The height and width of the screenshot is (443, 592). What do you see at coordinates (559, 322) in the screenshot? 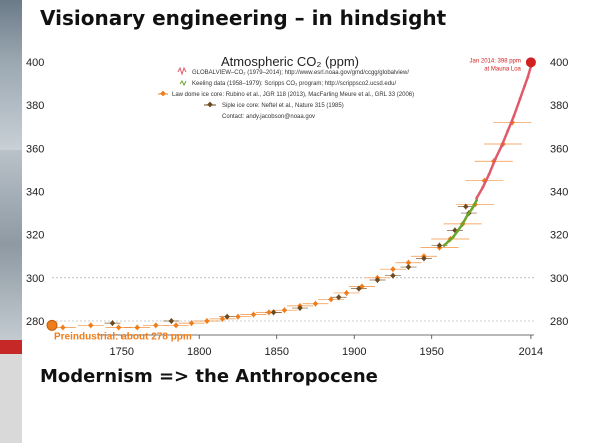
I see `y-tick-right-280: 280` at bounding box center [559, 322].